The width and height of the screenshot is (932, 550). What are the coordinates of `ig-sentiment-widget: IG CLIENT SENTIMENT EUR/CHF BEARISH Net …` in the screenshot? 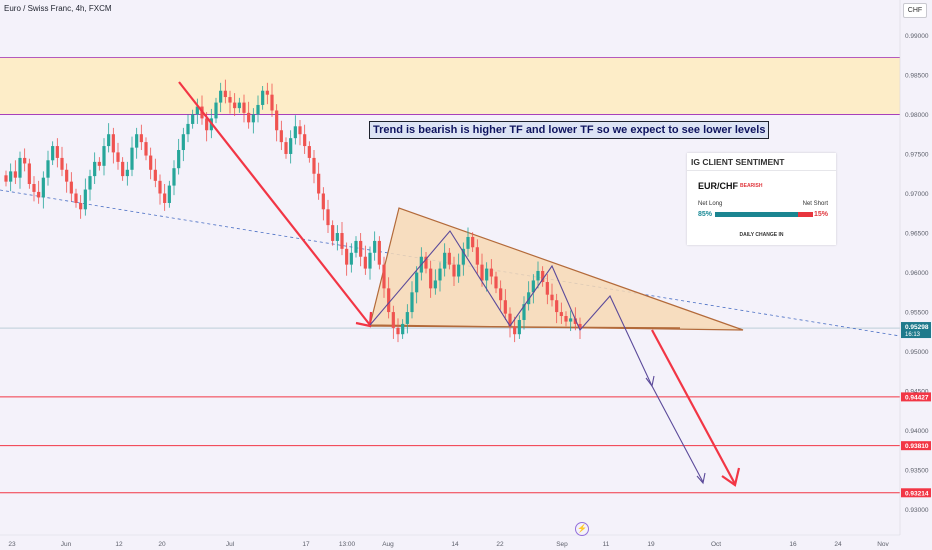 It's located at (761, 199).